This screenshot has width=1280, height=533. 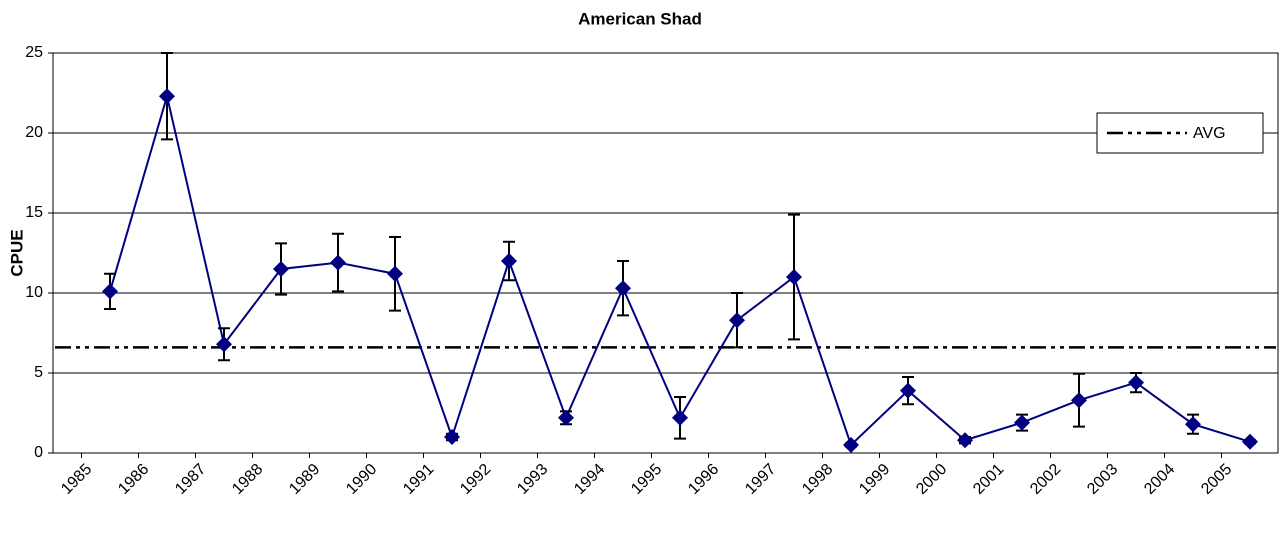 What do you see at coordinates (703, 479) in the screenshot?
I see `x-tick-label: 1996` at bounding box center [703, 479].